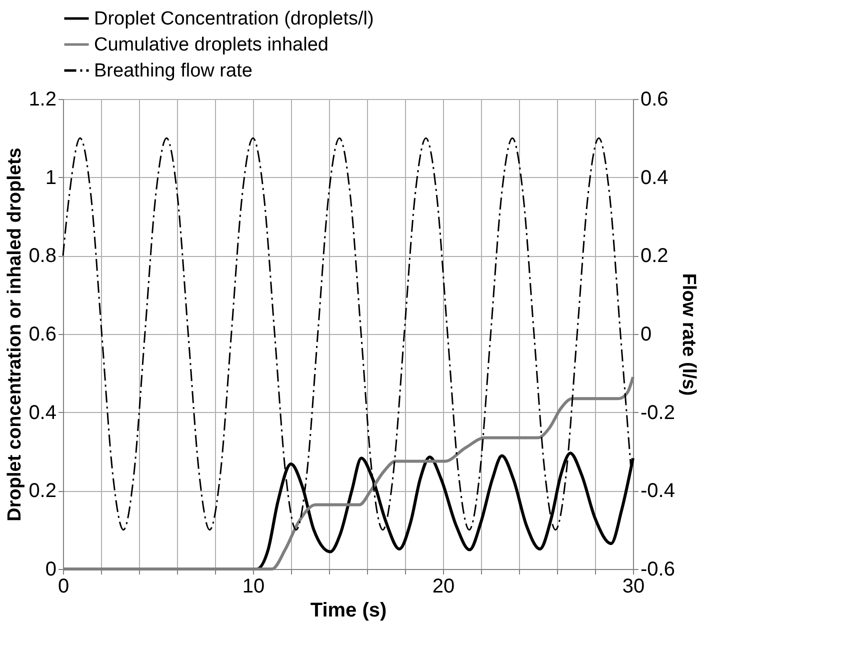 The image size is (853, 665). What do you see at coordinates (42, 413) in the screenshot?
I see `y-tick-label: 0.4` at bounding box center [42, 413].